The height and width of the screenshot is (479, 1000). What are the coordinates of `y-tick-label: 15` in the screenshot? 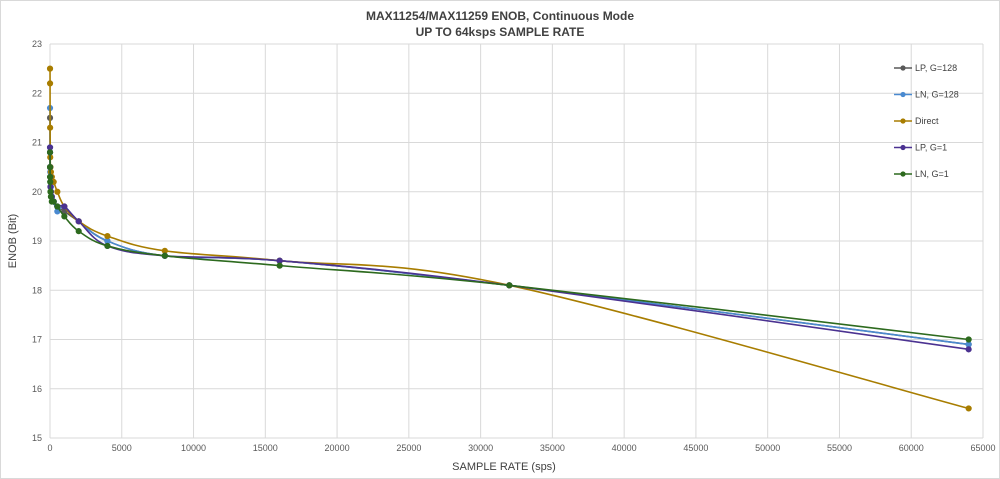 It's located at (37, 438).